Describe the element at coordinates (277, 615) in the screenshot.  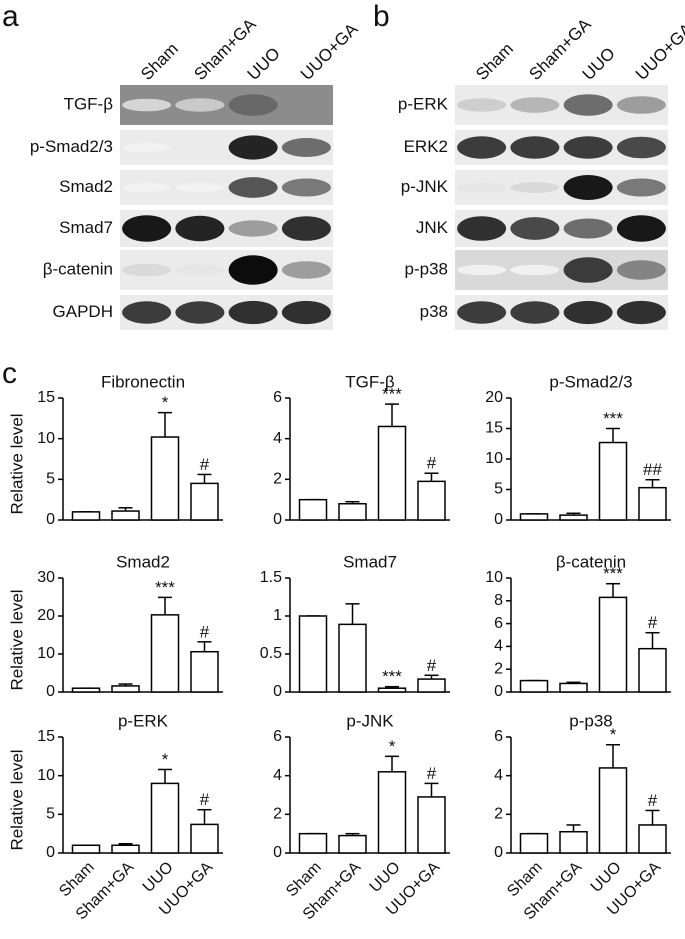
I see `y-tick-label: 1` at that location.